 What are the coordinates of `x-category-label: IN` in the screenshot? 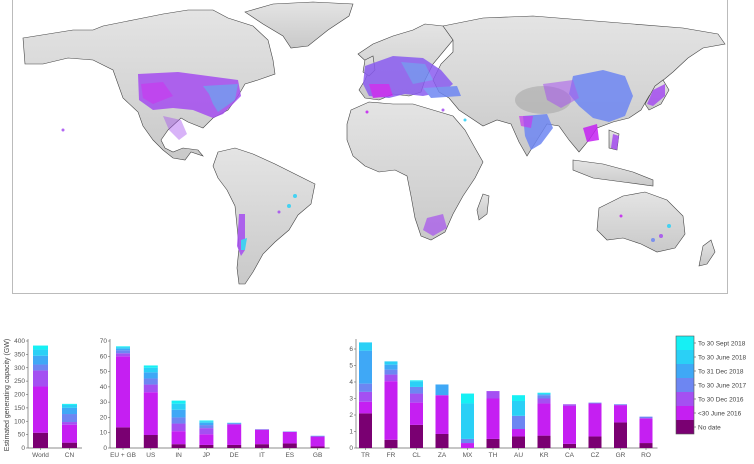 It's located at (178, 455).